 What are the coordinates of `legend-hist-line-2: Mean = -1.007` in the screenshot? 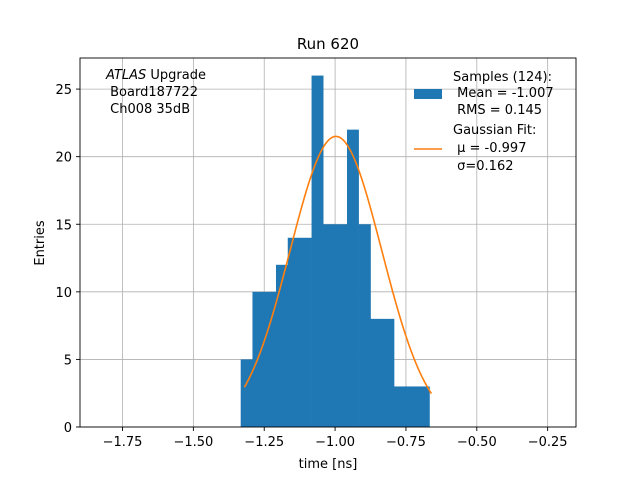 It's located at (503, 93).